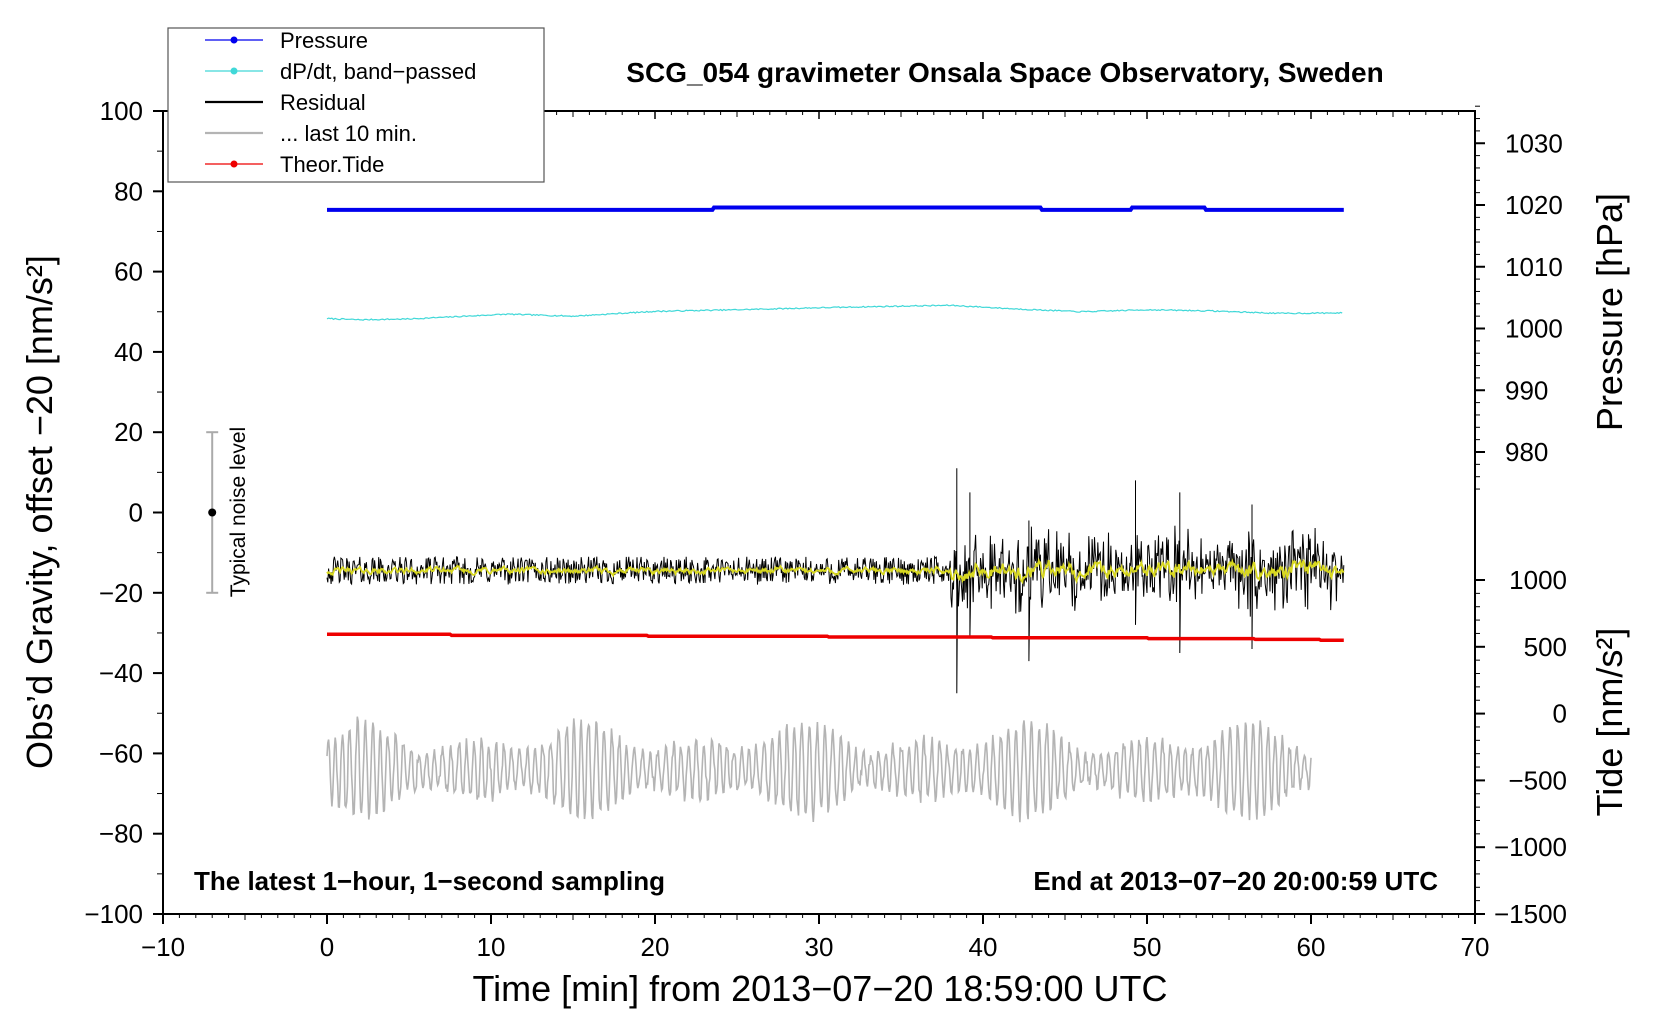 This screenshot has height=1020, width=1660. I want to click on series-last-10-min, so click(819, 769).